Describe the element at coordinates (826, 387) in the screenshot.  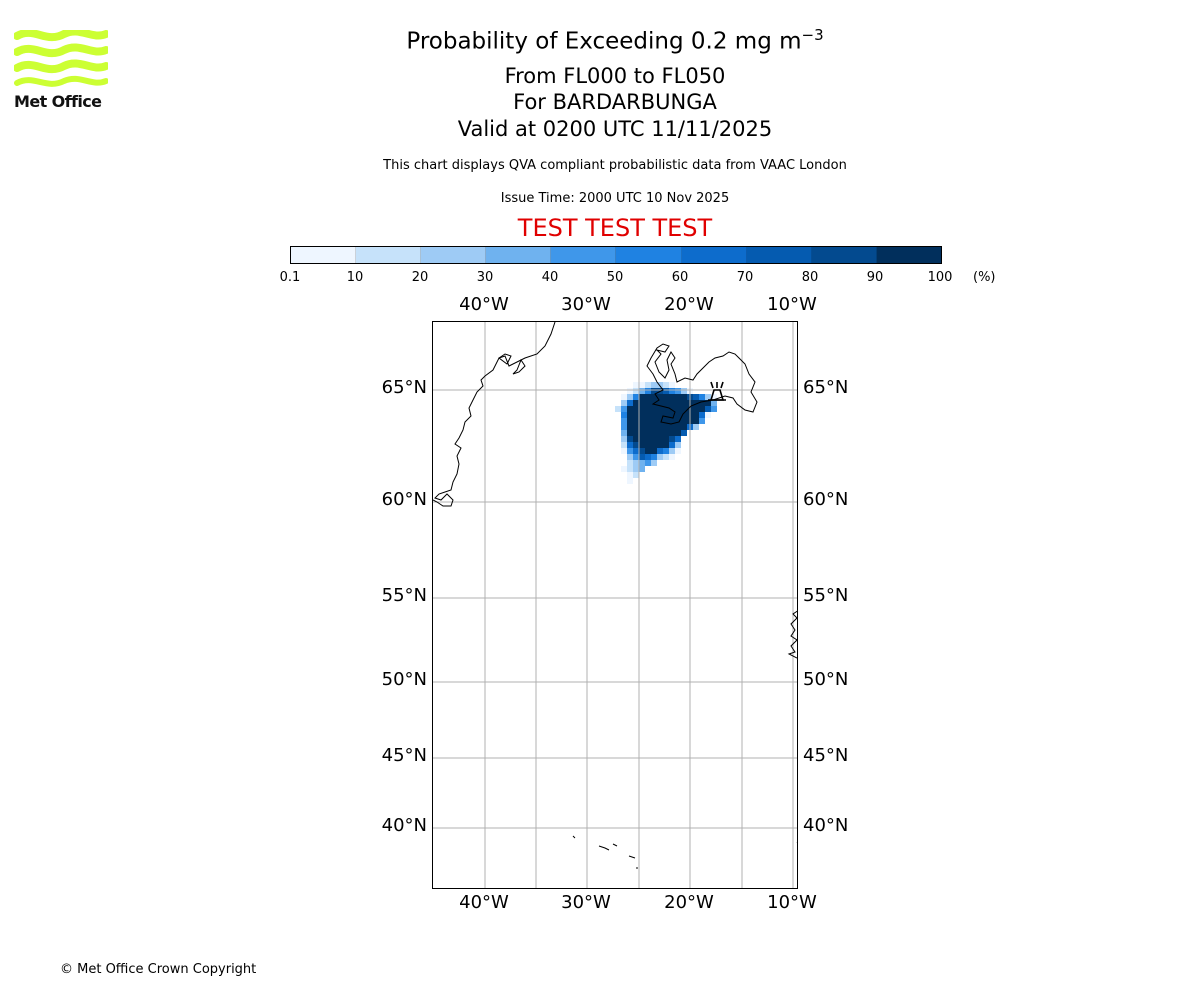
I see `lat-label-right: 65°N` at that location.